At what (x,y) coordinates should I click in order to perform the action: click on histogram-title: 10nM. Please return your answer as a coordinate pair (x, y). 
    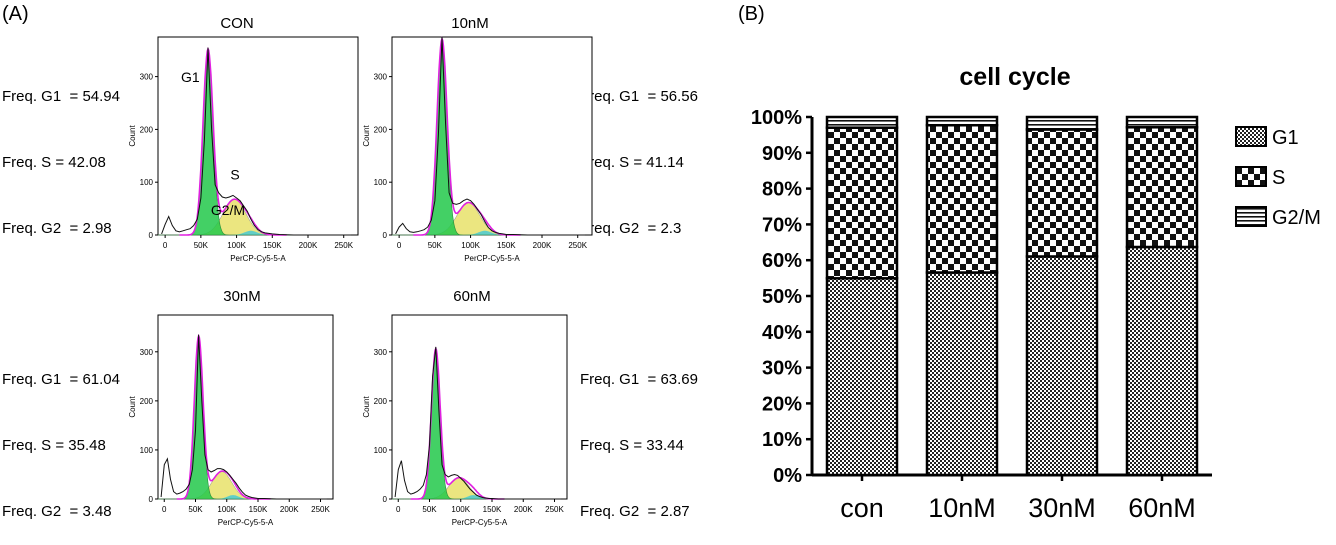
    Looking at the image, I should click on (470, 23).